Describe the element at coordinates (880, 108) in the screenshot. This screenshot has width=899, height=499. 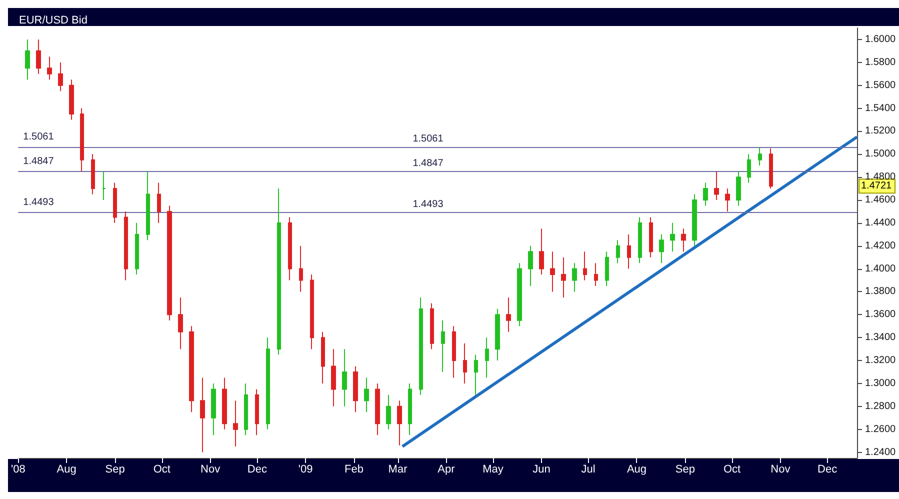
I see `y-tick-label: 1.5400` at that location.